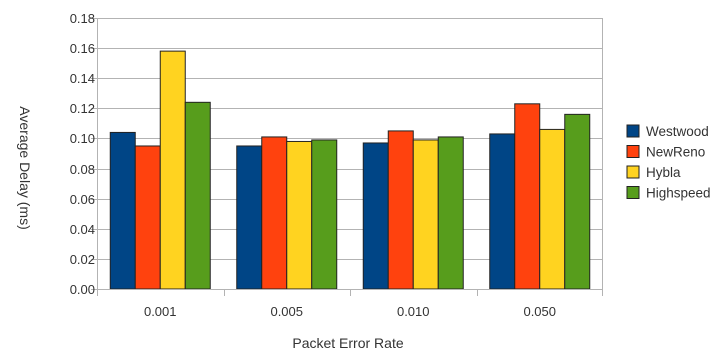 The image size is (727, 358). Describe the element at coordinates (147, 217) in the screenshot. I see `bar-newreno-0.001` at that location.